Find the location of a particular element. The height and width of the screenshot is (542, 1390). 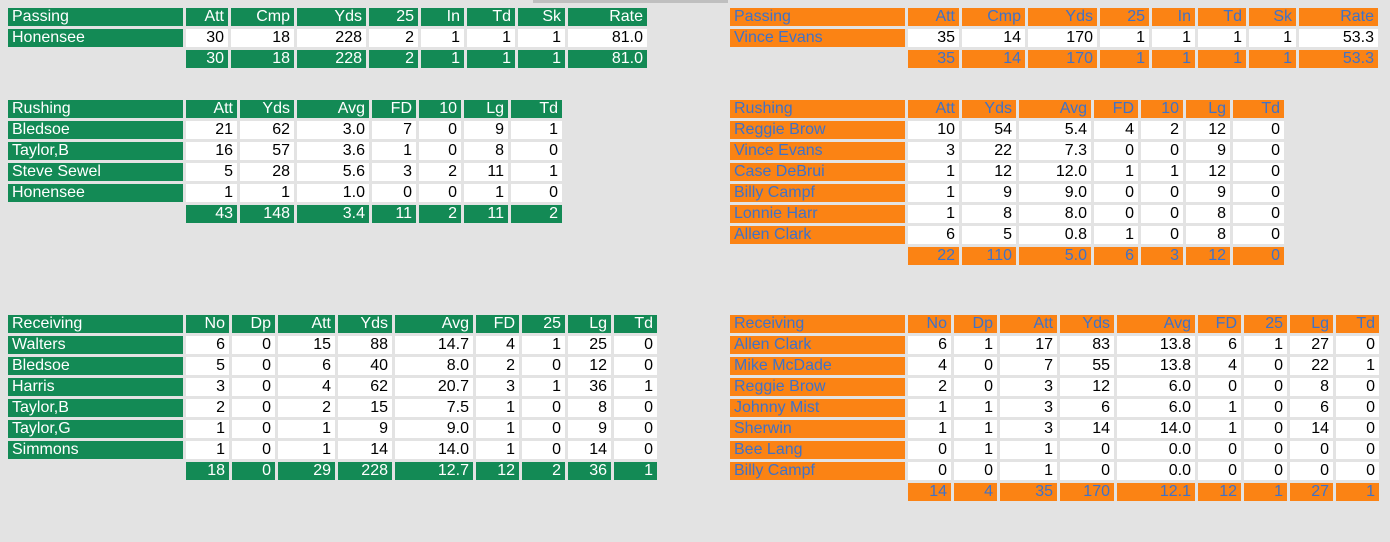

total-cell: 36 is located at coordinates (589, 471).